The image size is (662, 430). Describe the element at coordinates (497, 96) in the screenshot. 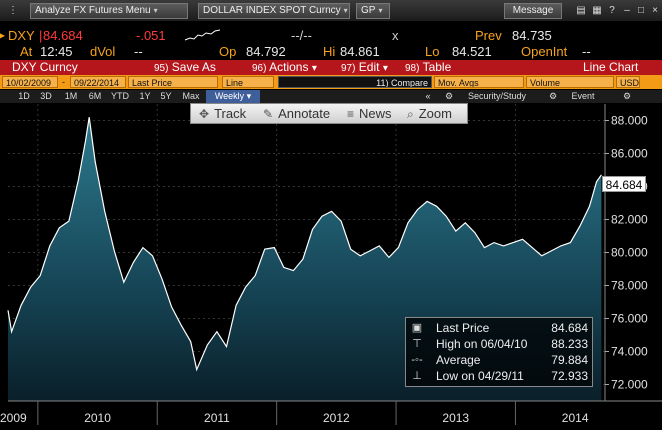

I see `security-study-button: Security/Study` at that location.